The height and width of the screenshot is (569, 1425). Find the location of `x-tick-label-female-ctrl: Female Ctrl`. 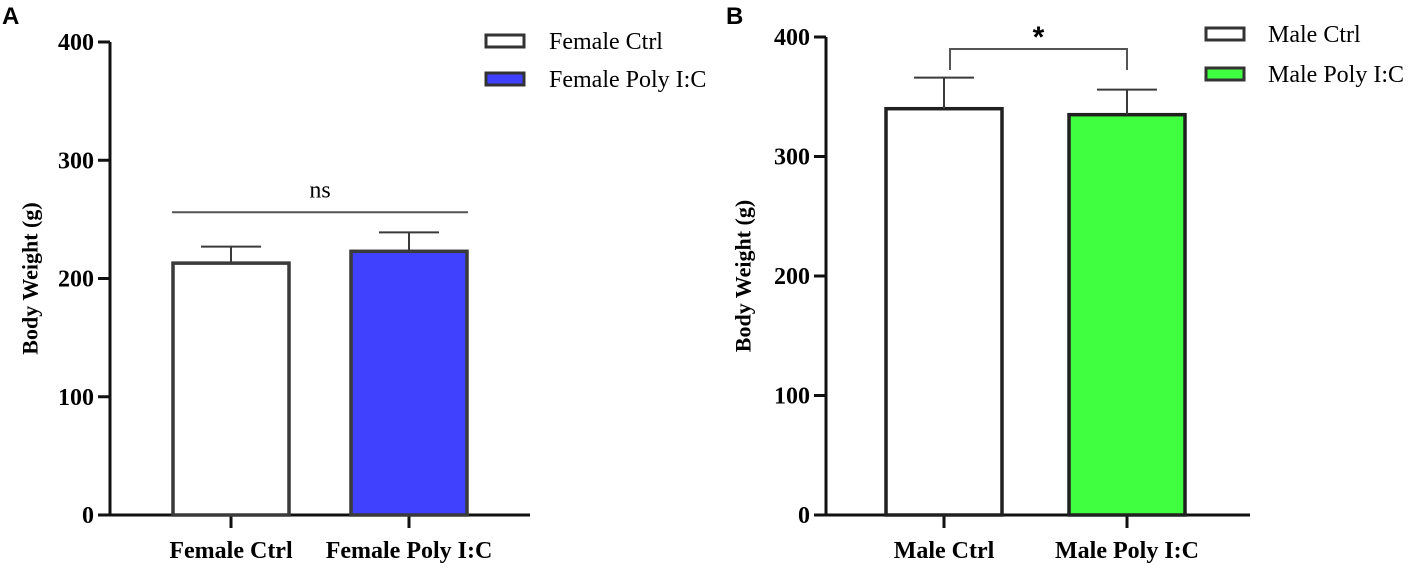

x-tick-label-female-ctrl: Female Ctrl is located at coordinates (231, 551).